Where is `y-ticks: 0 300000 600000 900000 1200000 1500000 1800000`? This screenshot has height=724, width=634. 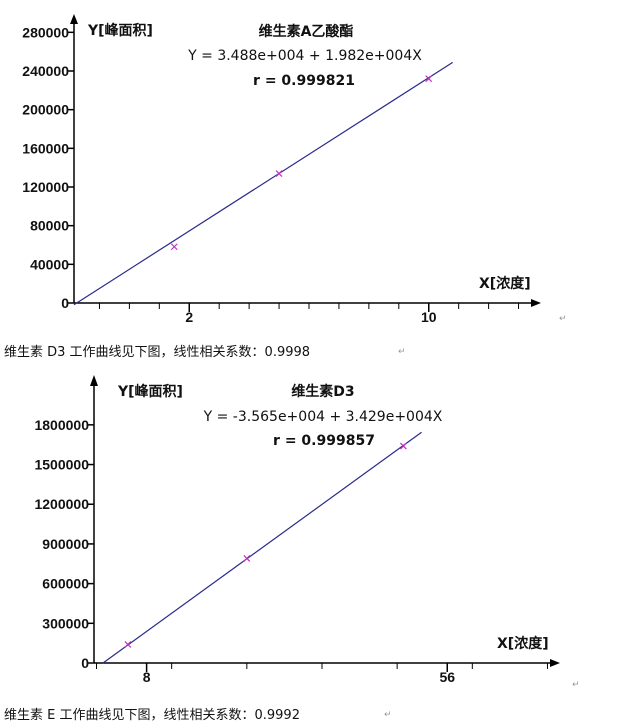 y-ticks: 0 300000 600000 900000 1200000 1500000 1800000 is located at coordinates (64, 544).